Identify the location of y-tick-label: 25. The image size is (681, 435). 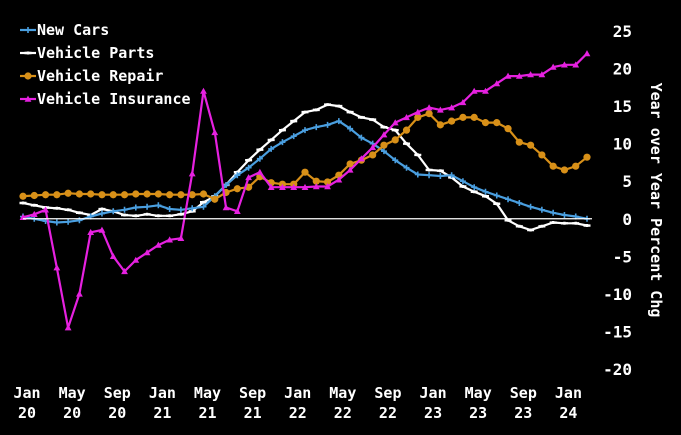
(622, 31).